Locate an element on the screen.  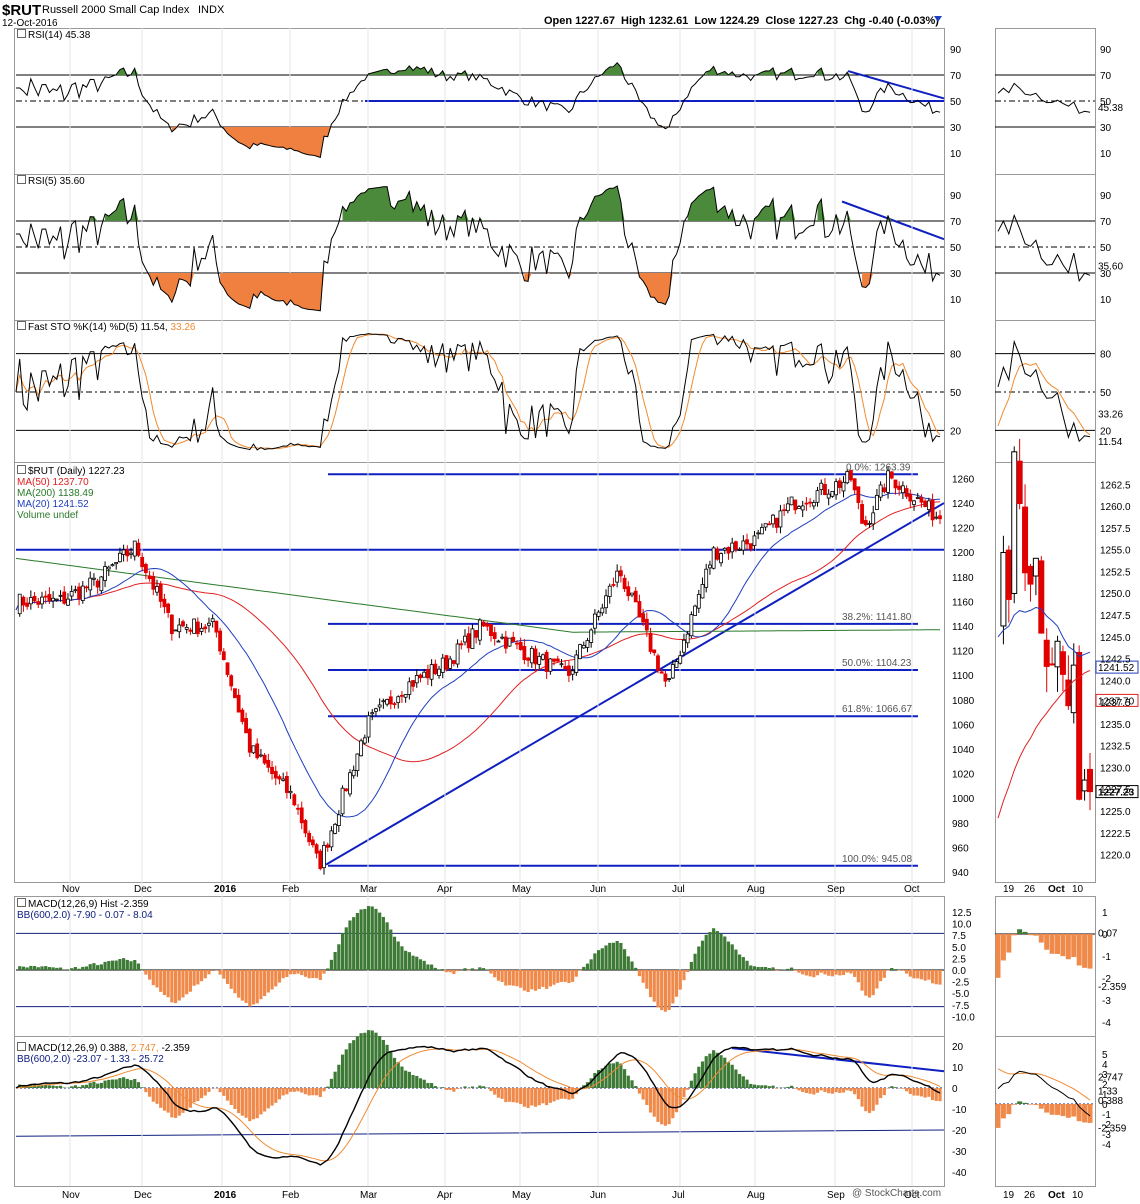
zoom-hist-bar is located at coordinates (1074, 945).